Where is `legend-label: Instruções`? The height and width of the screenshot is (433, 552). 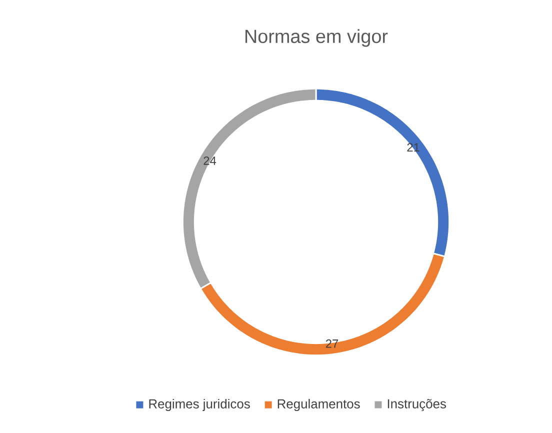 legend-label: Instruções is located at coordinates (417, 405).